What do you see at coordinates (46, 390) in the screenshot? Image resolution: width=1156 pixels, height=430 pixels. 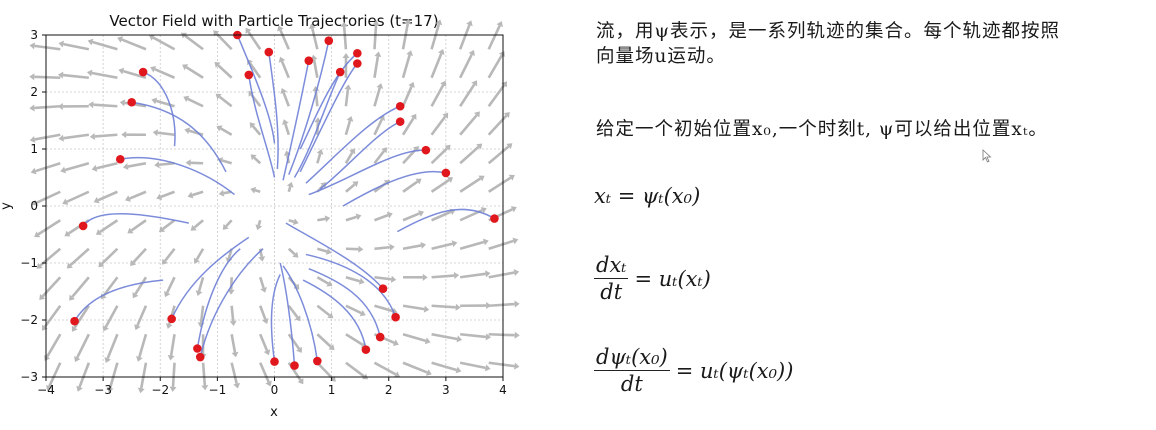 I see `x-tick-label: −4` at bounding box center [46, 390].